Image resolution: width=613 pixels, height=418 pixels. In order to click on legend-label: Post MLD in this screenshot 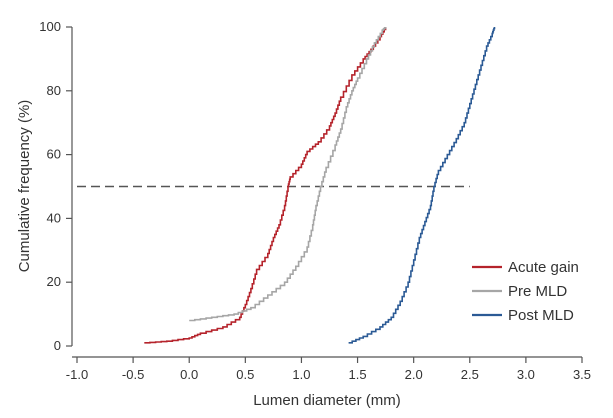, I will do `click(541, 315)`.